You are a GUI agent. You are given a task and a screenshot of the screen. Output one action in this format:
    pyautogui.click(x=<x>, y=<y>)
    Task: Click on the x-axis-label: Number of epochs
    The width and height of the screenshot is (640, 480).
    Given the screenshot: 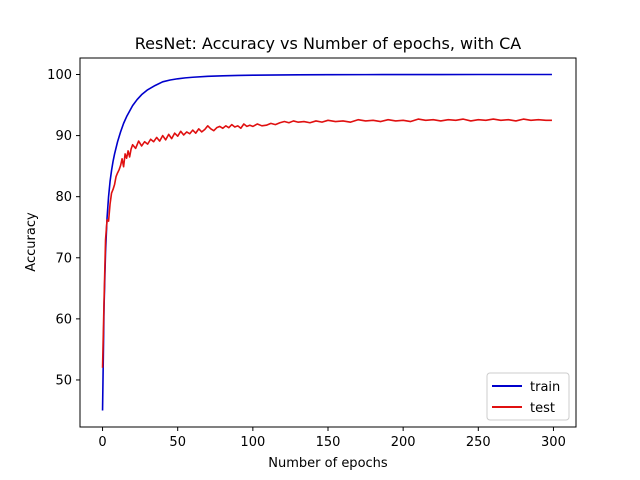 What is the action you would take?
    pyautogui.click(x=328, y=463)
    